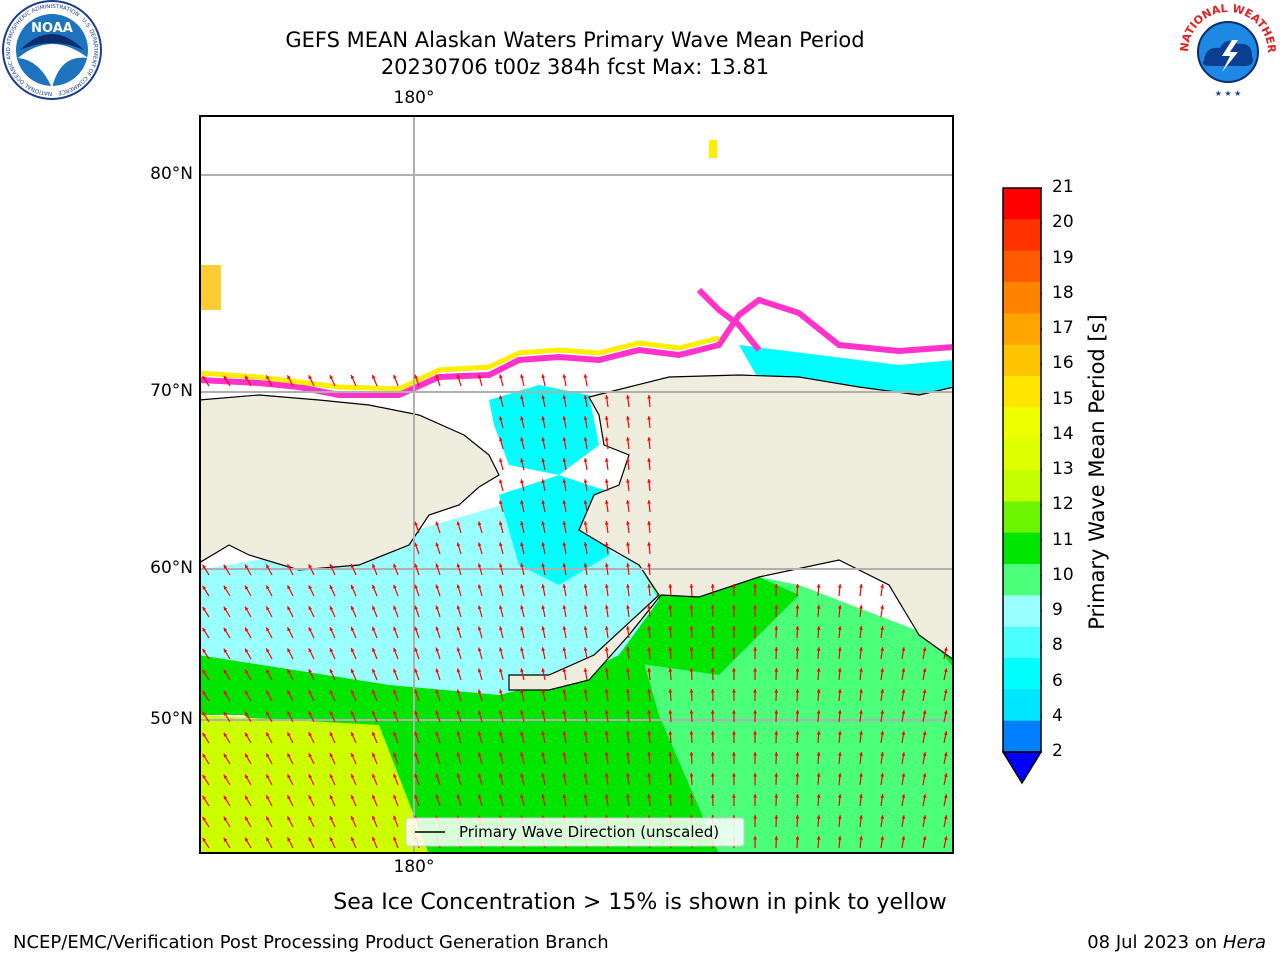 This screenshot has width=1280, height=960. I want to click on noaa-logo-text: NOAA, so click(52, 28).